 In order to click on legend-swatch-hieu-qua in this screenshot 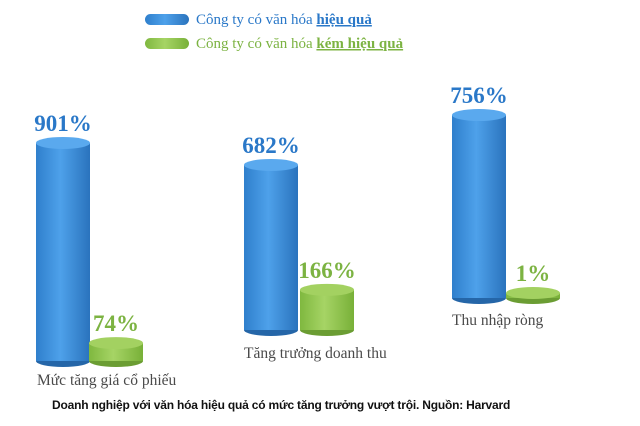, I will do `click(167, 19)`.